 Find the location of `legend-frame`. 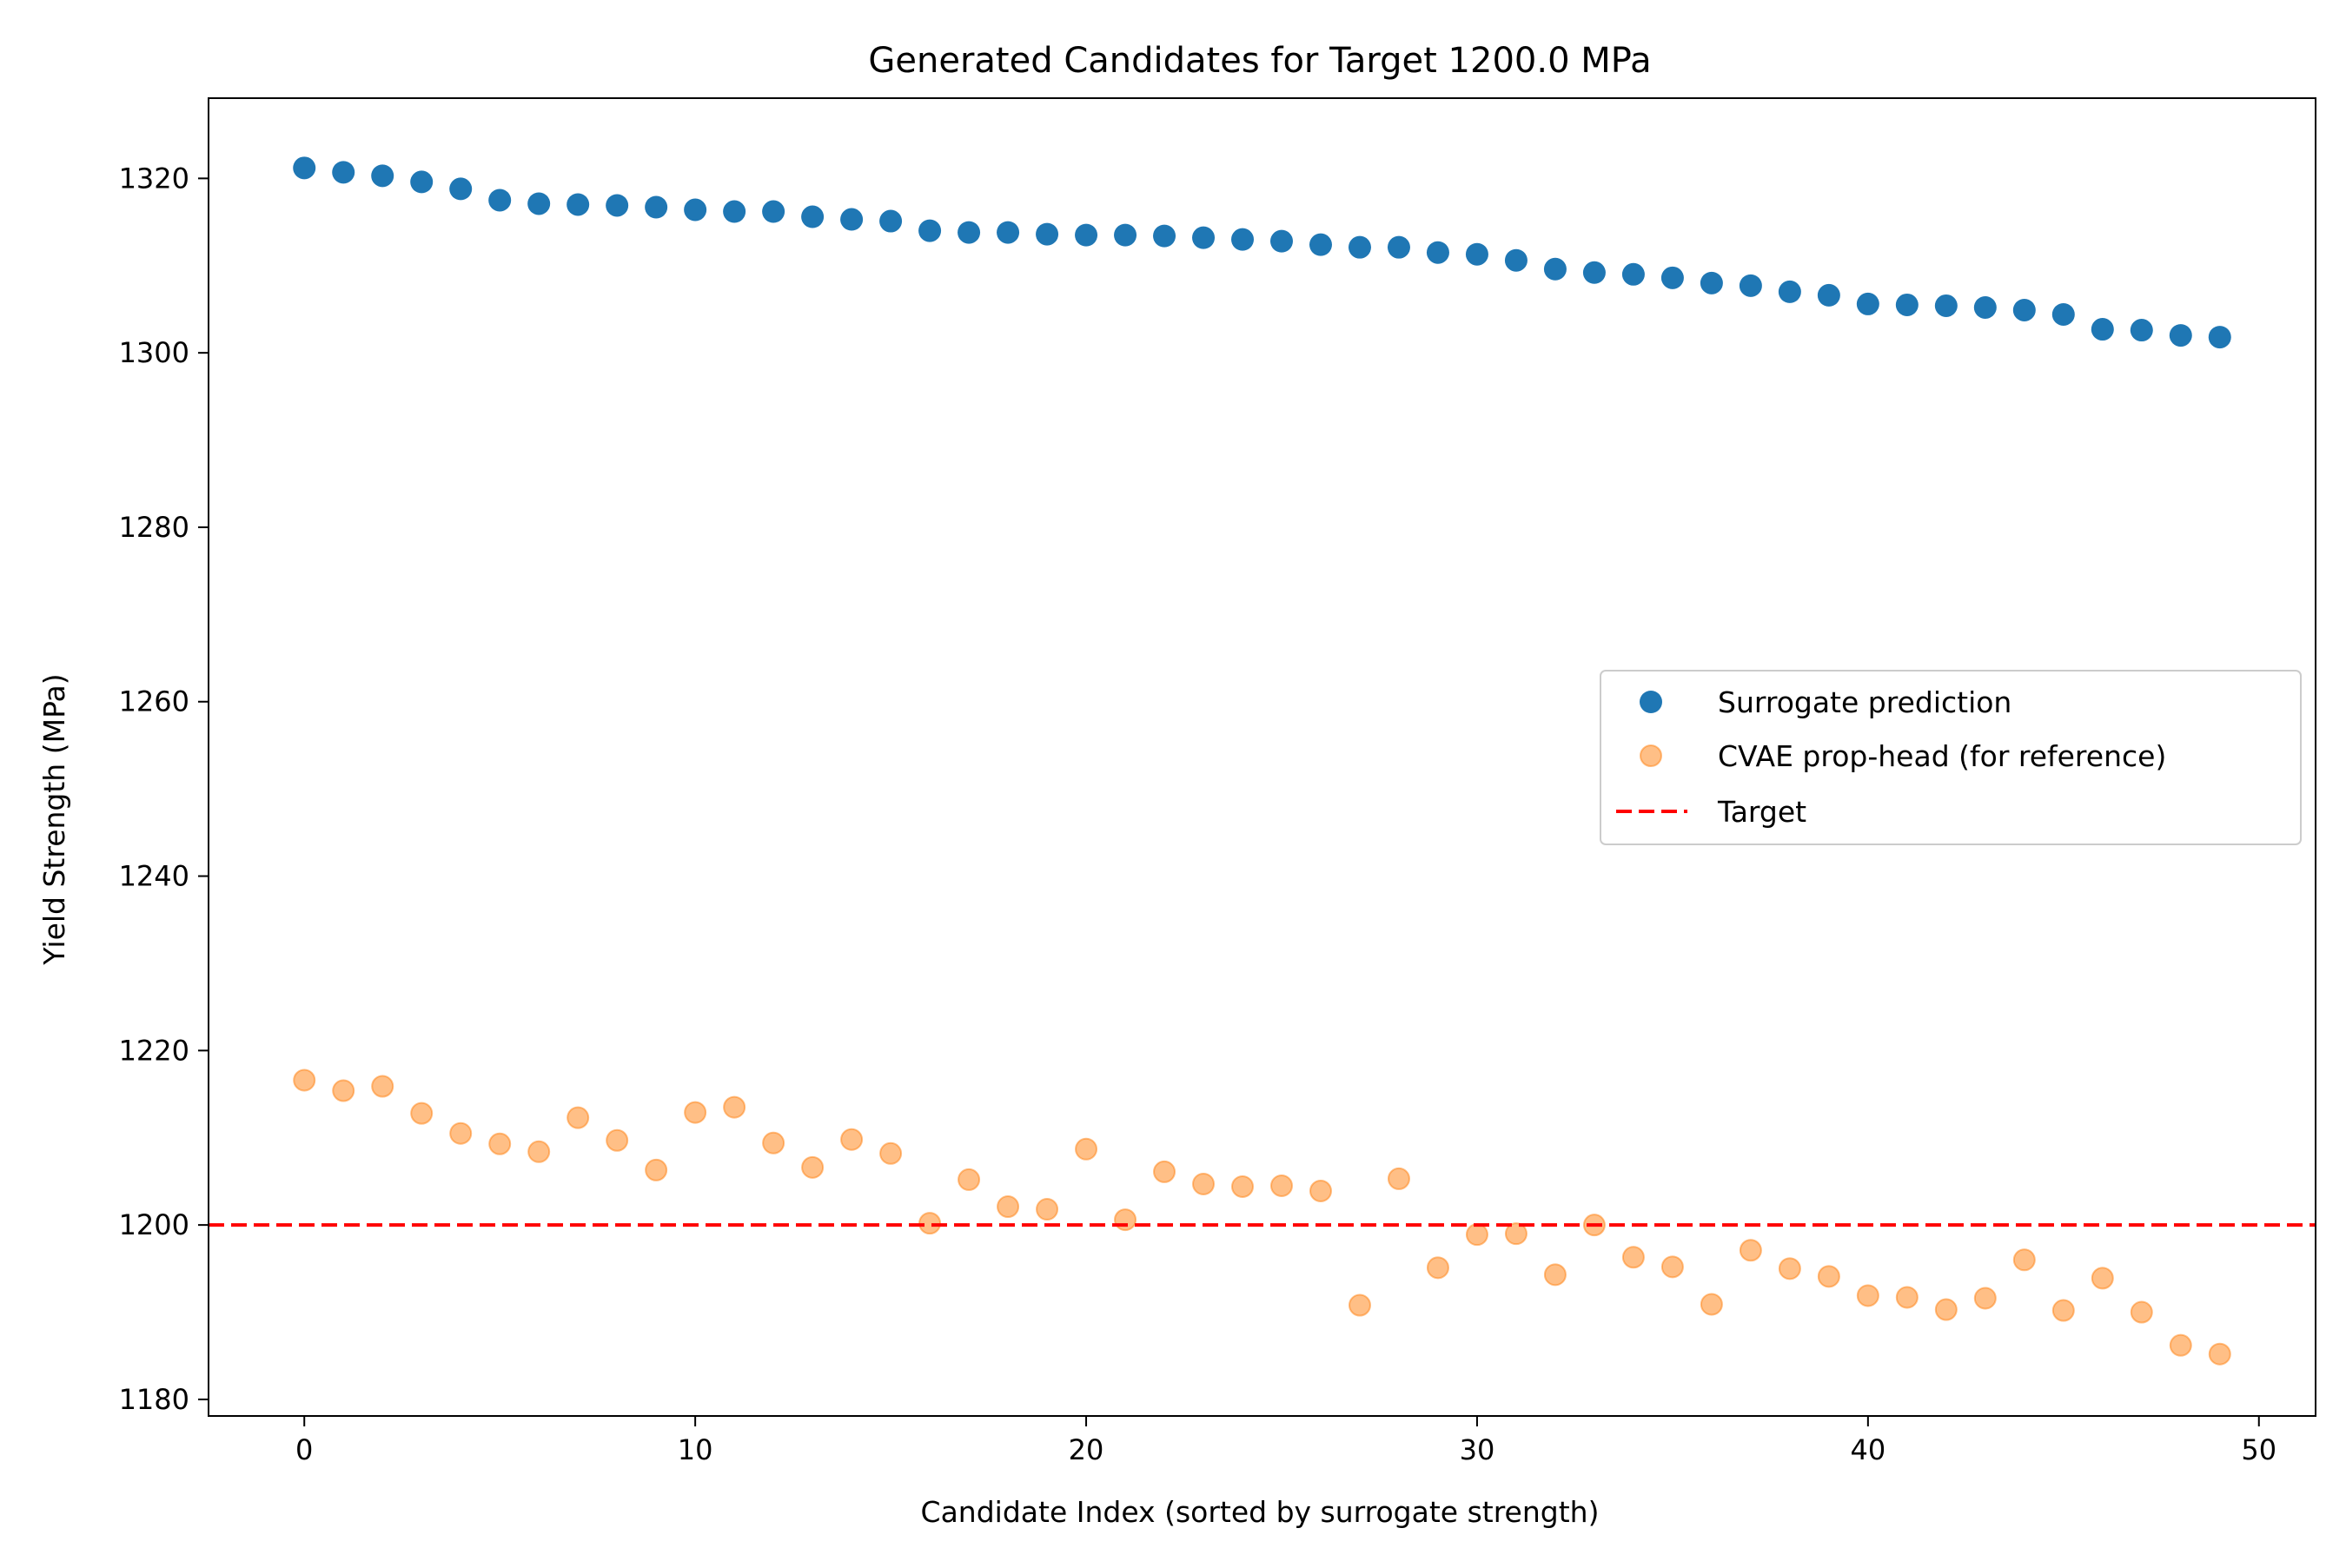

legend-frame is located at coordinates (1951, 757).